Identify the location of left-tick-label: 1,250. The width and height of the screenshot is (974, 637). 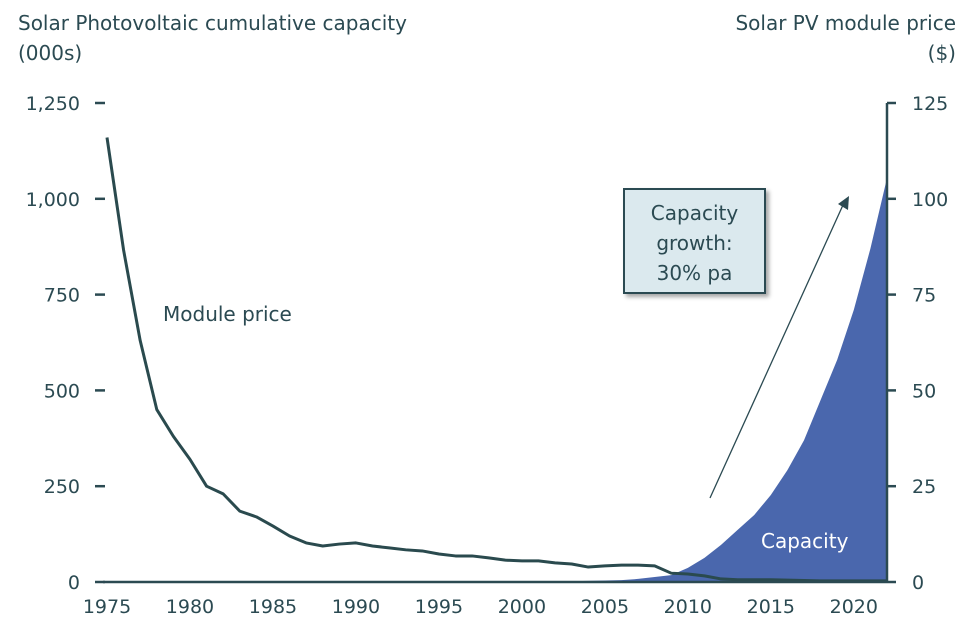
(53, 104).